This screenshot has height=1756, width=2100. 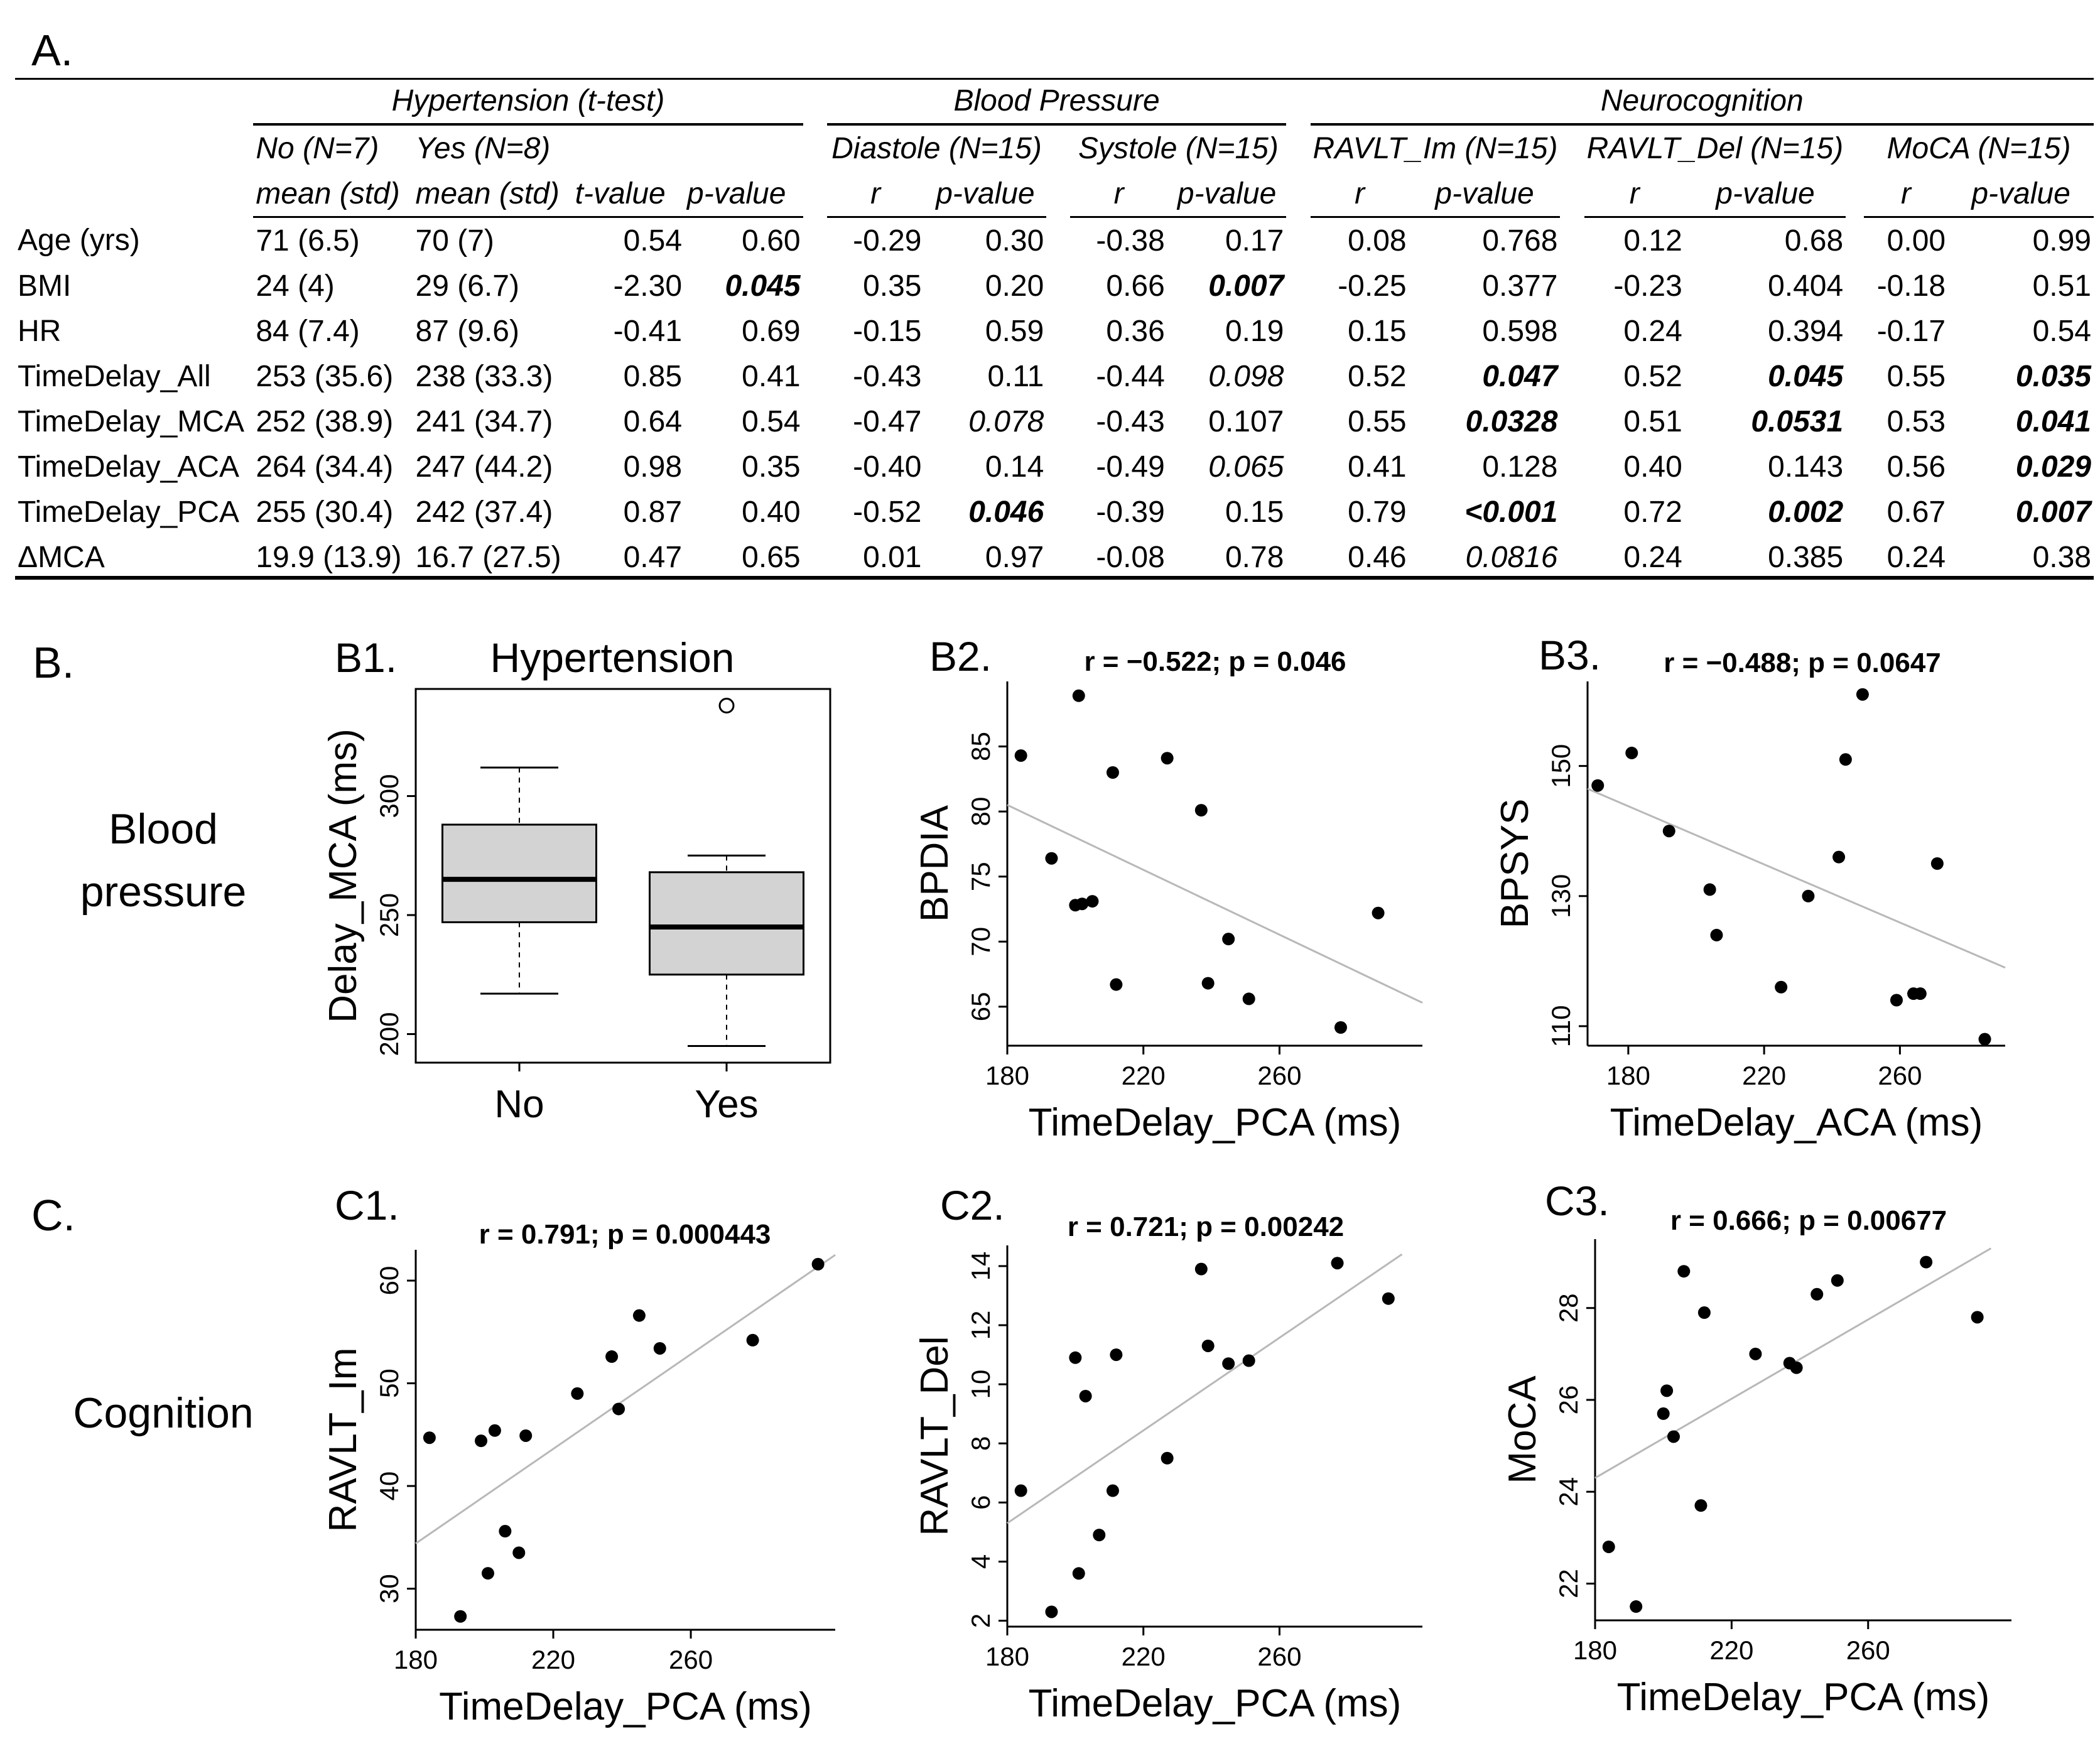 What do you see at coordinates (325, 421) in the screenshot?
I see `cell-no: 252 (38.9)` at bounding box center [325, 421].